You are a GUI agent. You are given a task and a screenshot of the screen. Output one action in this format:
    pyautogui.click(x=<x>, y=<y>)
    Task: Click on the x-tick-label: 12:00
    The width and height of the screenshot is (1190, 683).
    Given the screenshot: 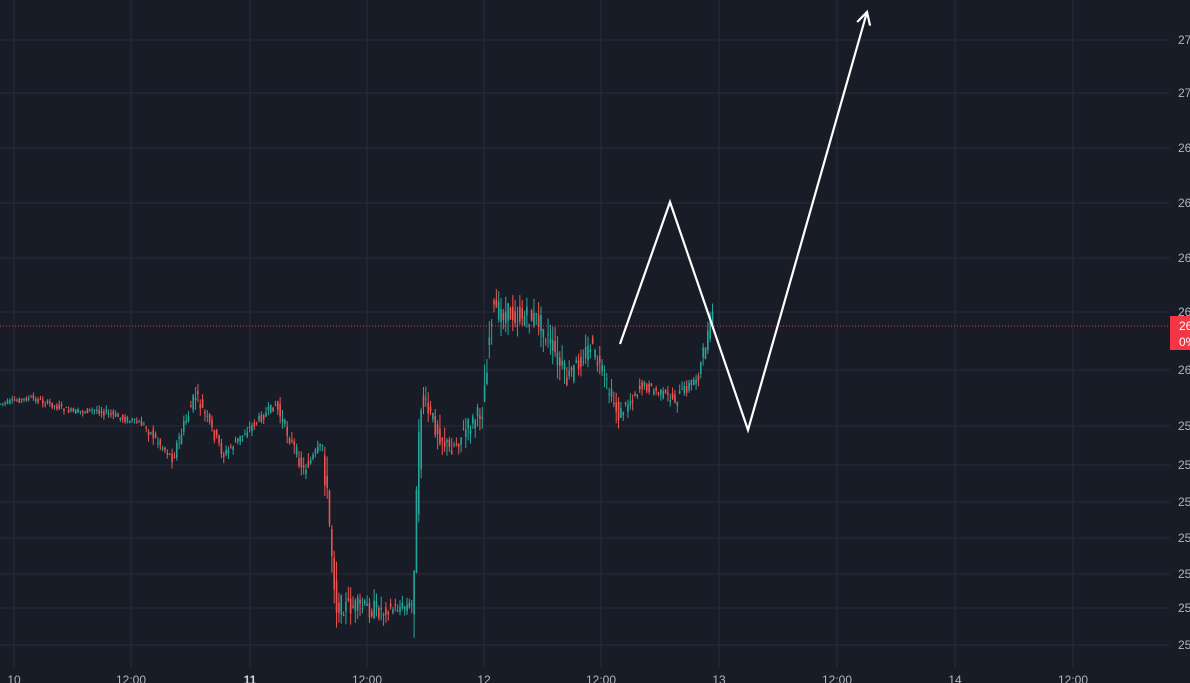 What is the action you would take?
    pyautogui.click(x=837, y=678)
    